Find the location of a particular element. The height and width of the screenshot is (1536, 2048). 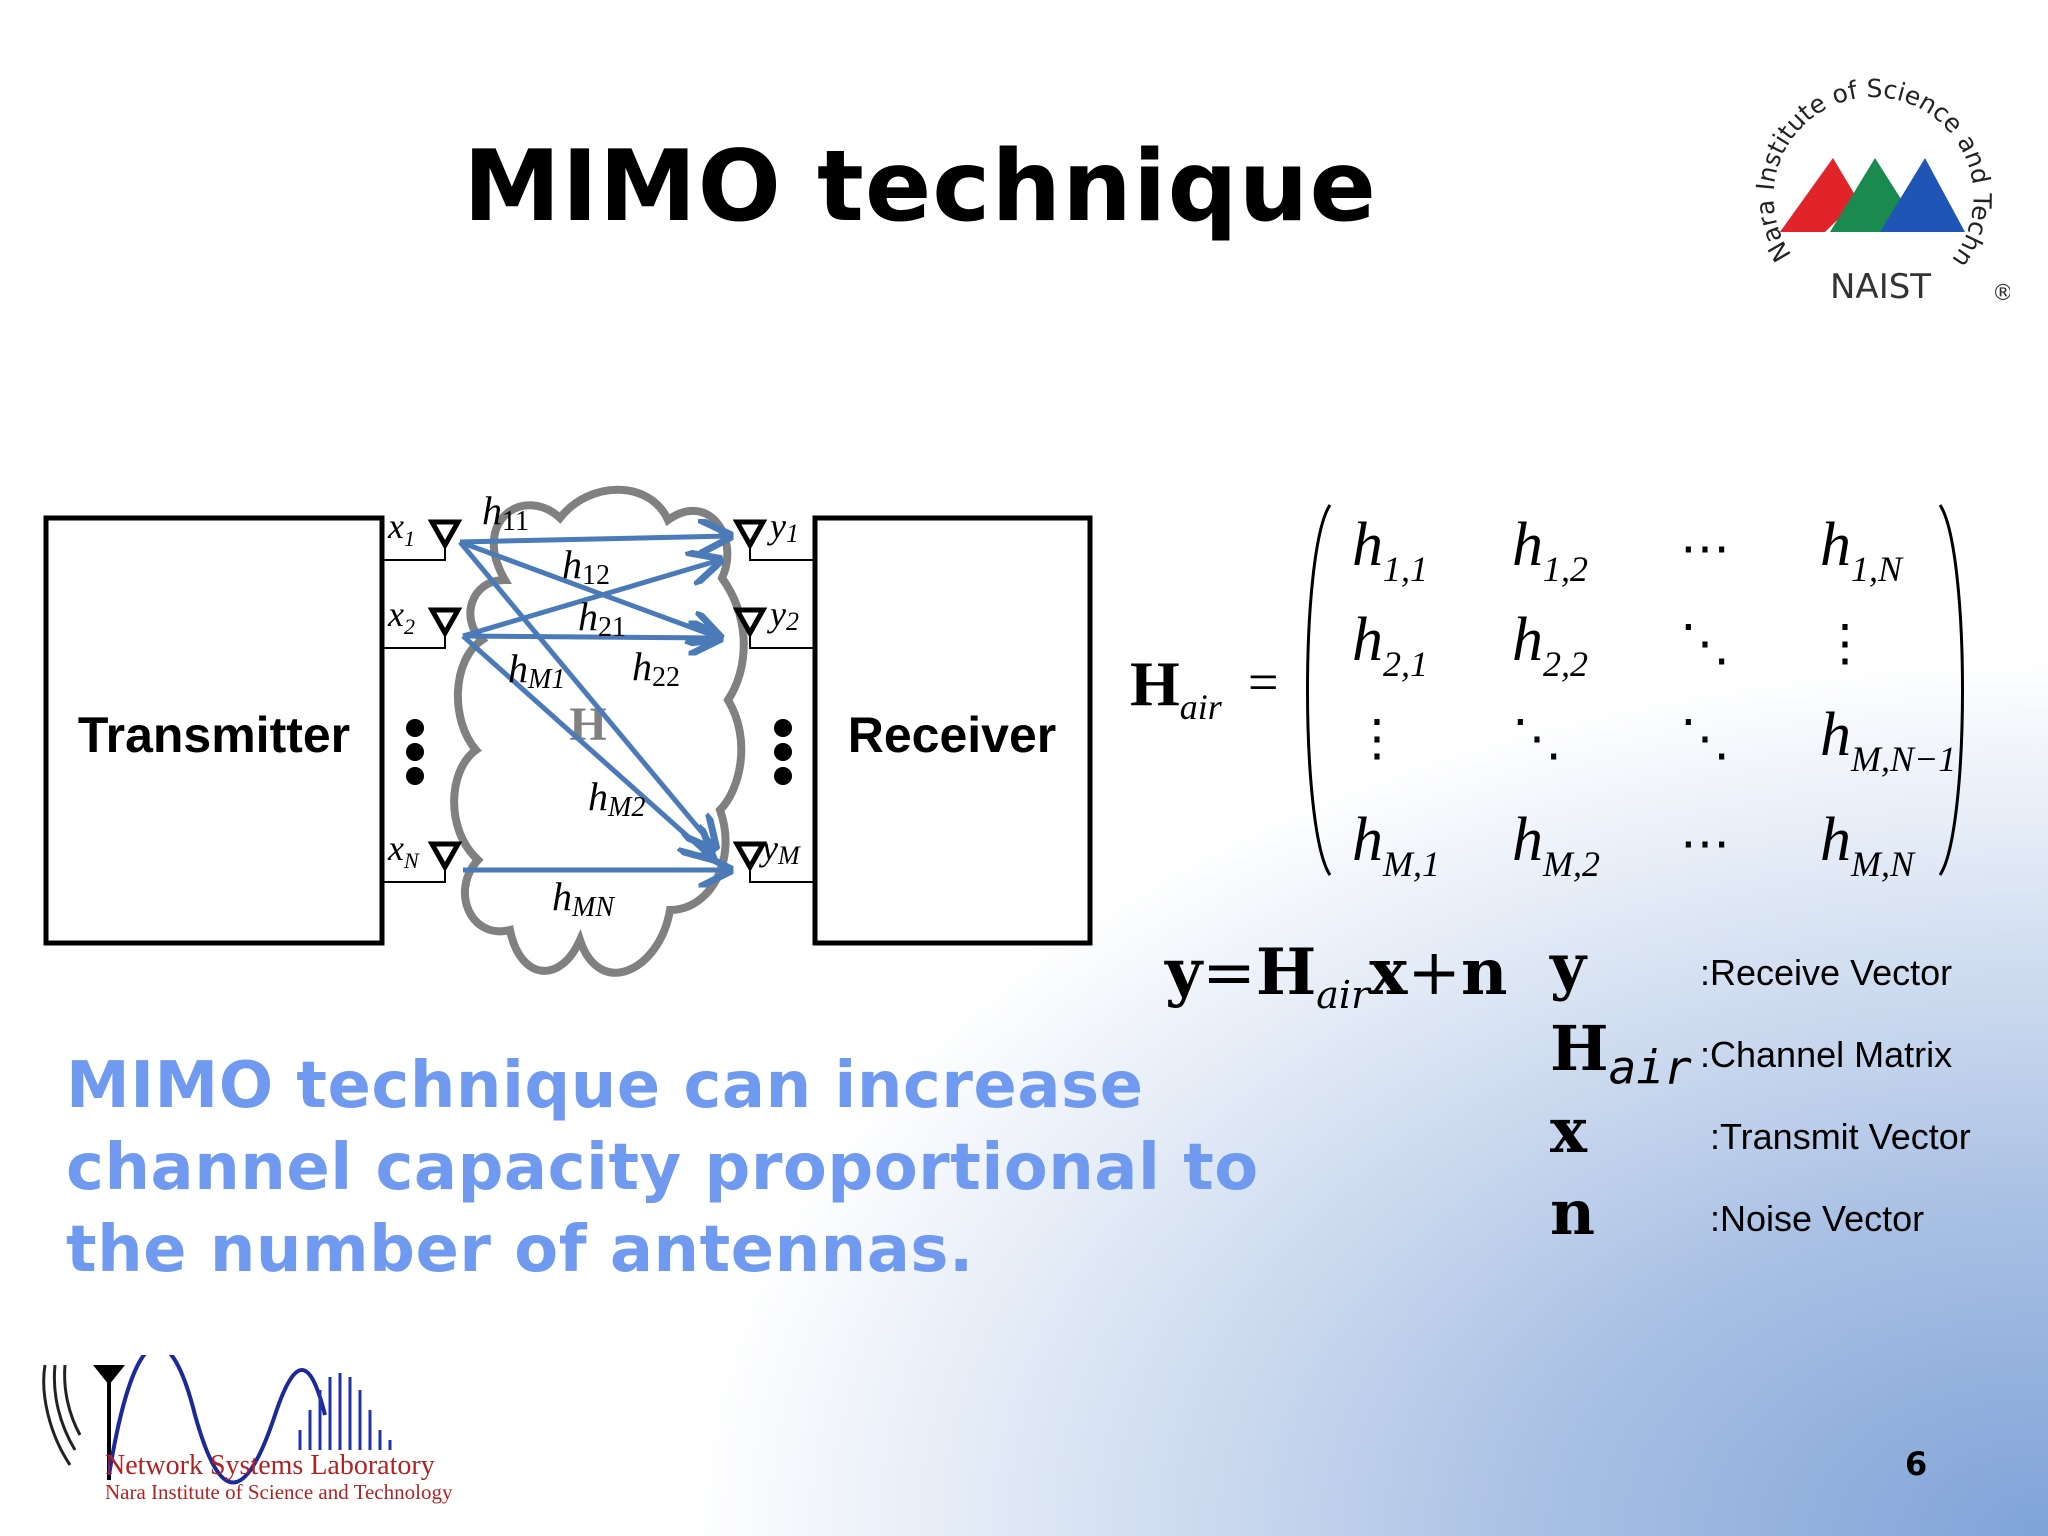

path-label-hm1: hM1 is located at coordinates (536, 670).